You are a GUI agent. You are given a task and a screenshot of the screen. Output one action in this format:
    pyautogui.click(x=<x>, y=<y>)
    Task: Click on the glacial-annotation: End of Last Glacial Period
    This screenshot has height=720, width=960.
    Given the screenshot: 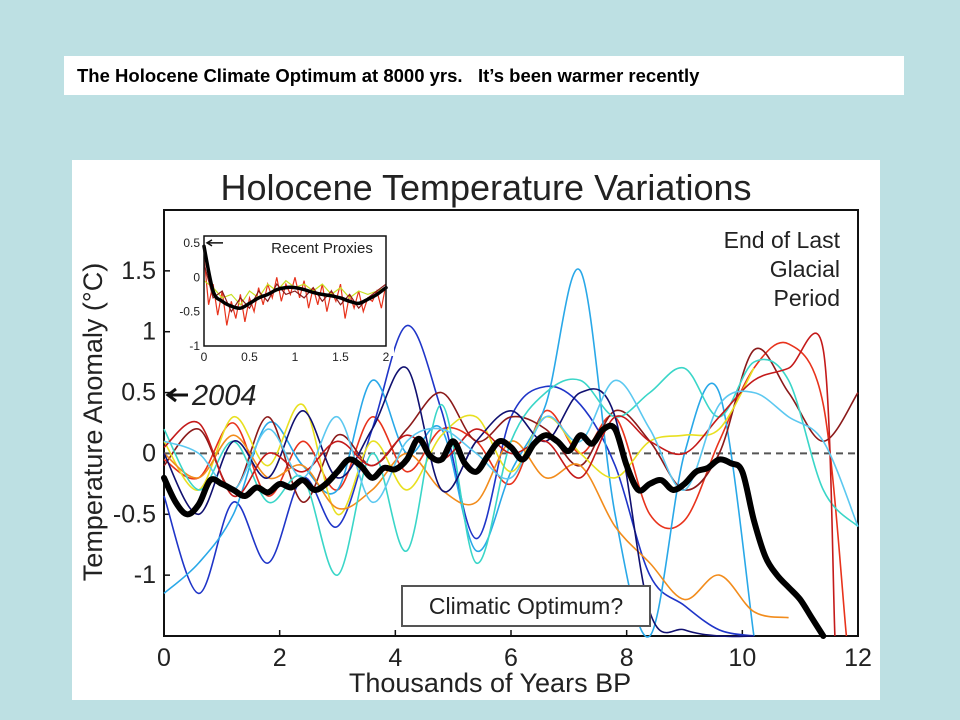 What is the action you would take?
    pyautogui.click(x=782, y=269)
    